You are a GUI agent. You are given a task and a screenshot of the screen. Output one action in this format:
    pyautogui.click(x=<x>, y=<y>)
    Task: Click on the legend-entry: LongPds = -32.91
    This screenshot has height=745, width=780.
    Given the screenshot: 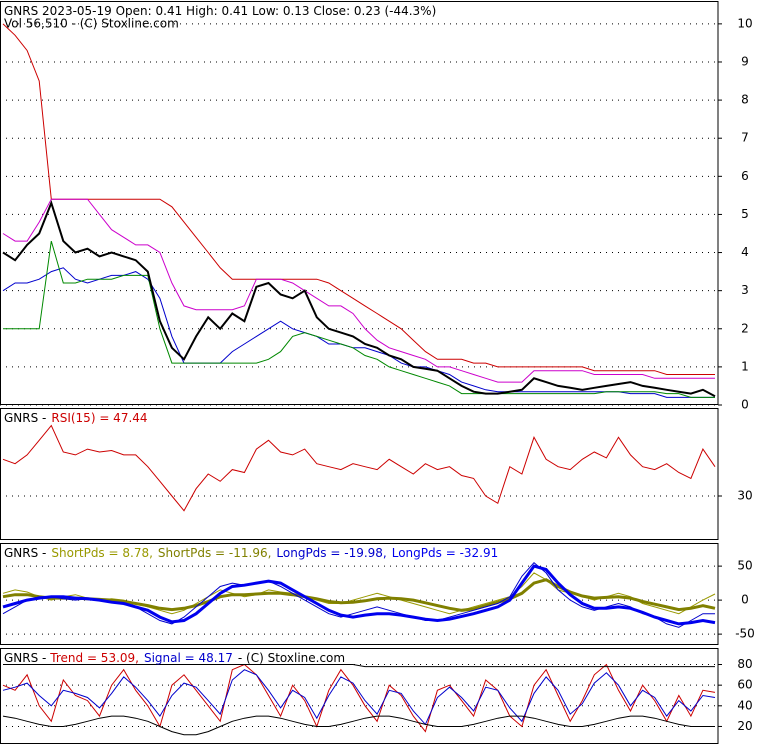 What is the action you would take?
    pyautogui.click(x=445, y=553)
    